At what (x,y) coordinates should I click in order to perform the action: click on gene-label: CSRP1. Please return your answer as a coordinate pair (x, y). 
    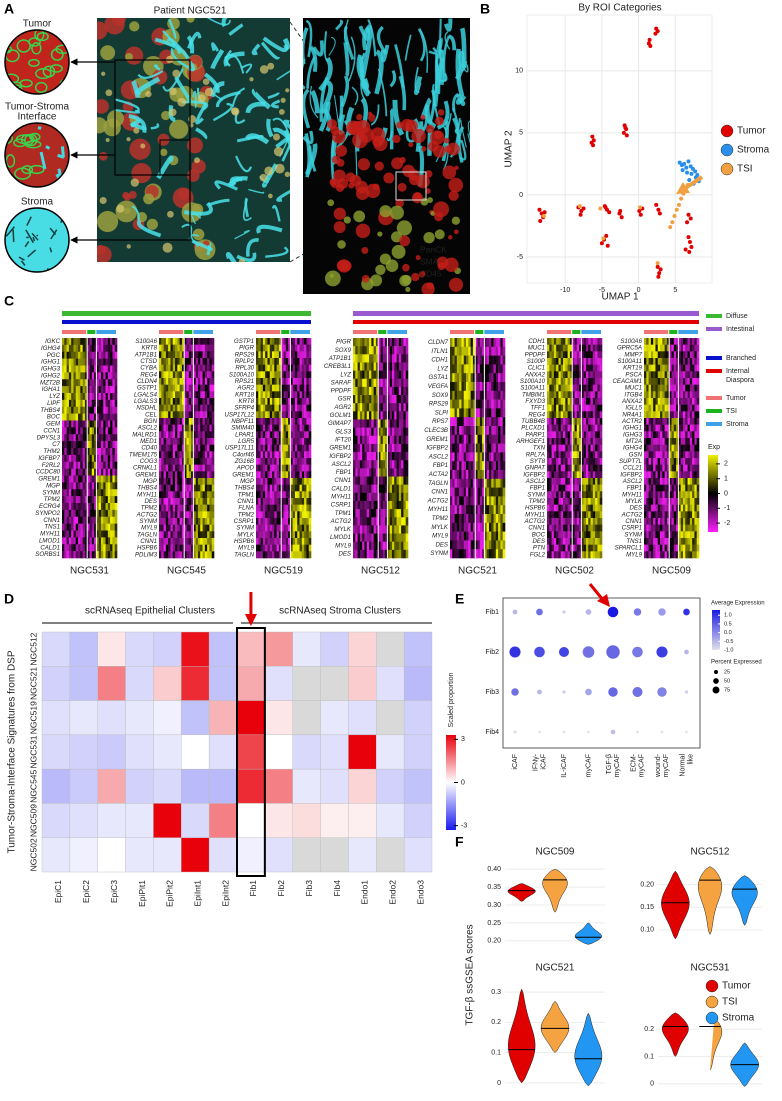
    Looking at the image, I should click on (244, 521).